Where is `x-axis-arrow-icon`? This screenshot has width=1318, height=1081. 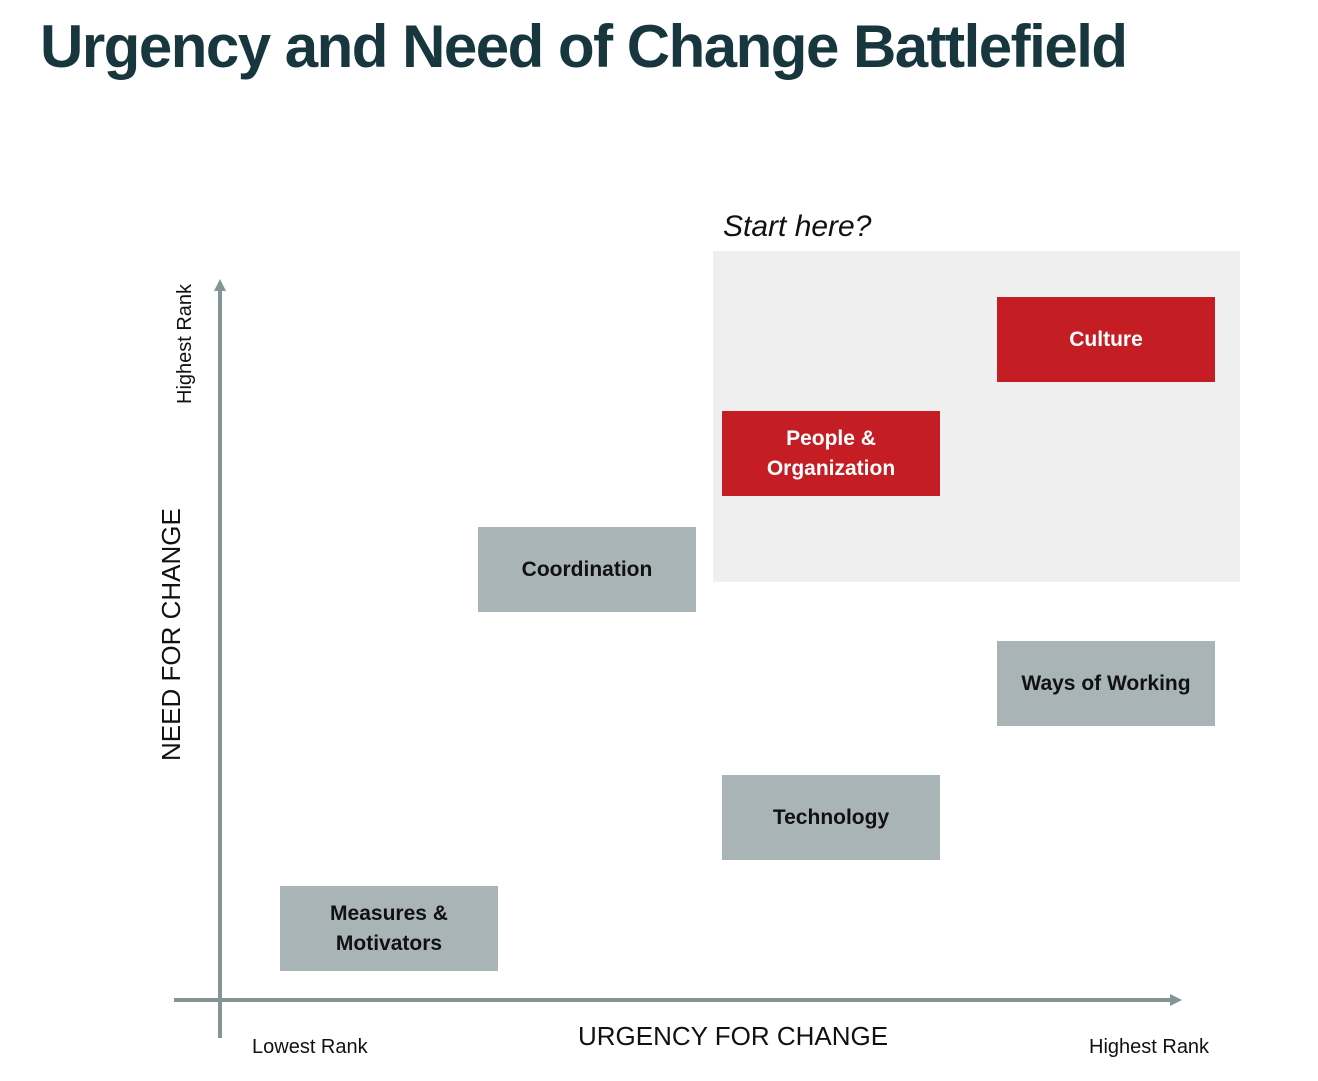 x-axis-arrow-icon is located at coordinates (1176, 1000).